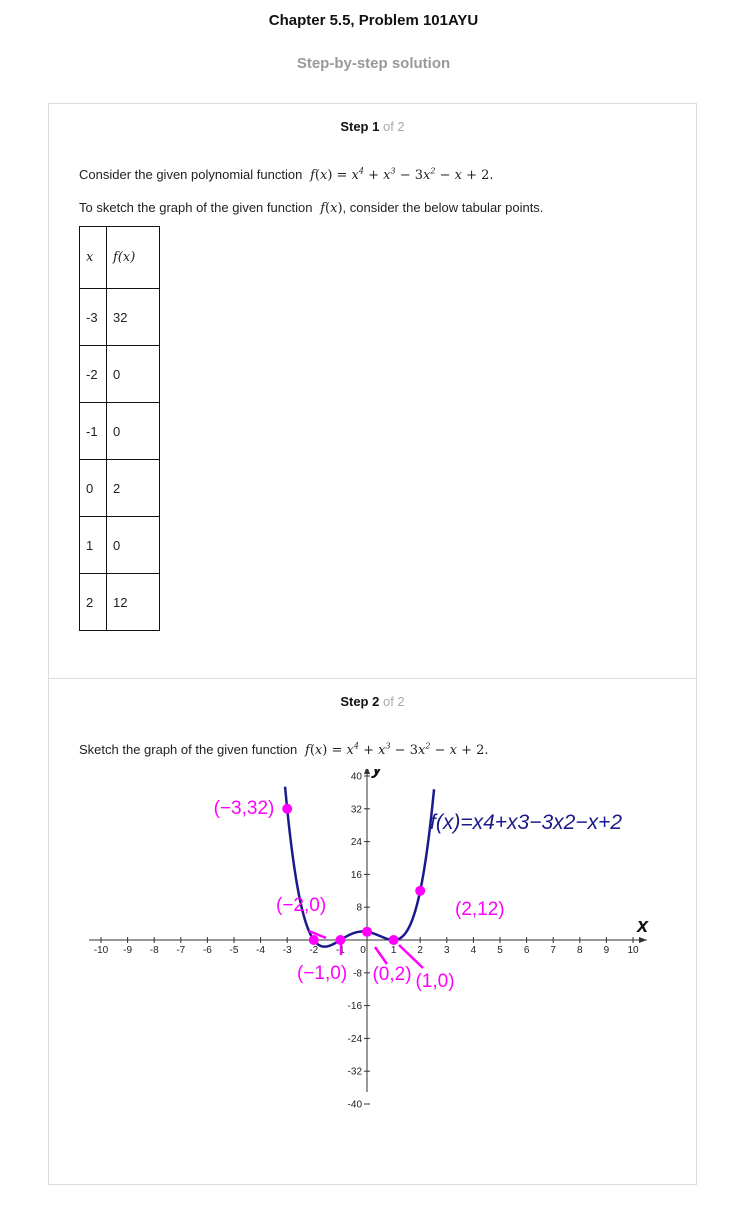 The image size is (747, 1211). Describe the element at coordinates (420, 950) in the screenshot. I see `x-tick-label: 2` at that location.